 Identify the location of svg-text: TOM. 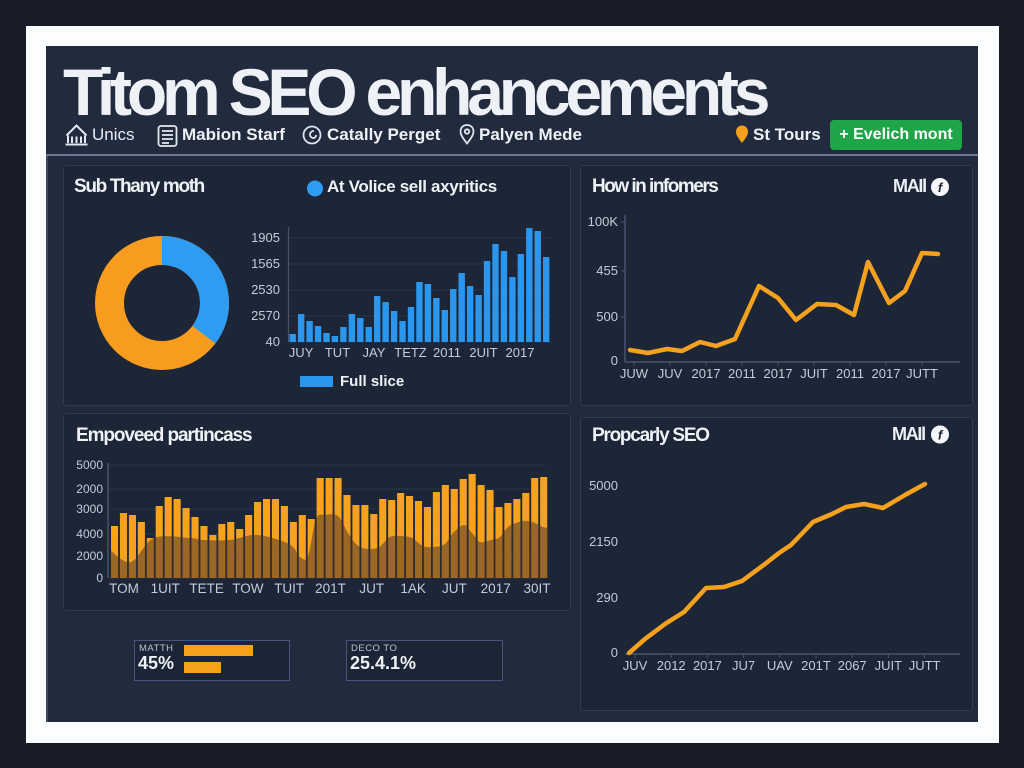
(124, 588).